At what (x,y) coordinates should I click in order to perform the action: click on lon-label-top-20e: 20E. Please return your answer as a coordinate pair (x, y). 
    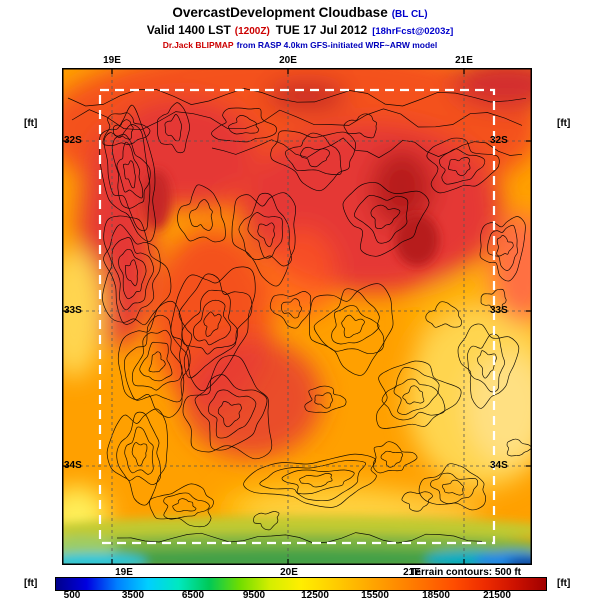
    Looking at the image, I should click on (288, 60).